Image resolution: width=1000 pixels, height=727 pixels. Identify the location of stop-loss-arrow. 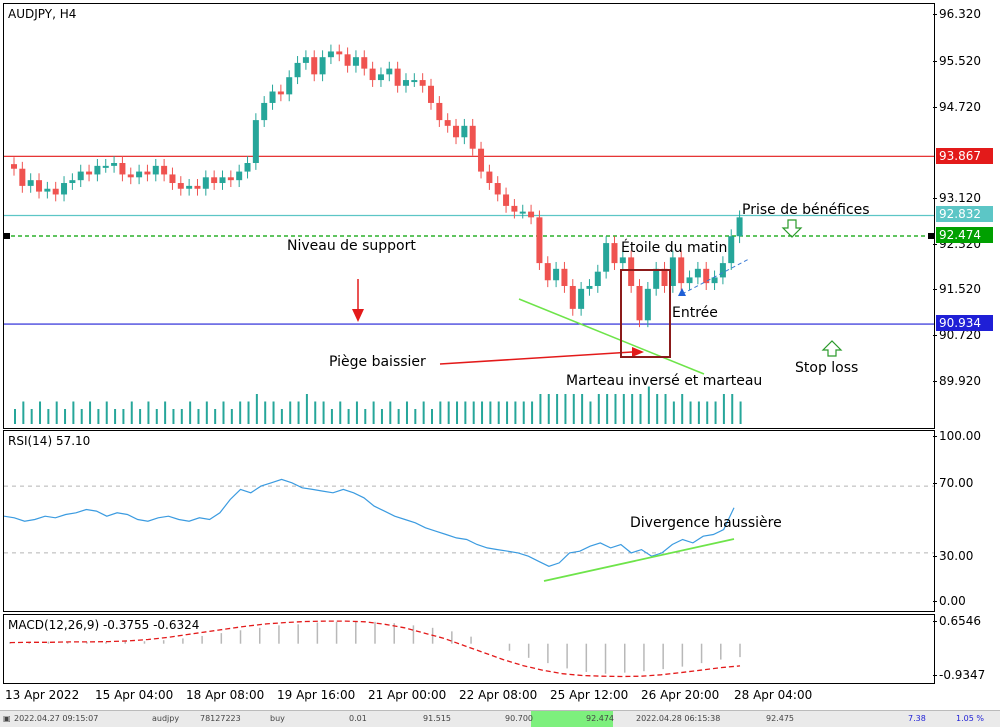
(832, 348).